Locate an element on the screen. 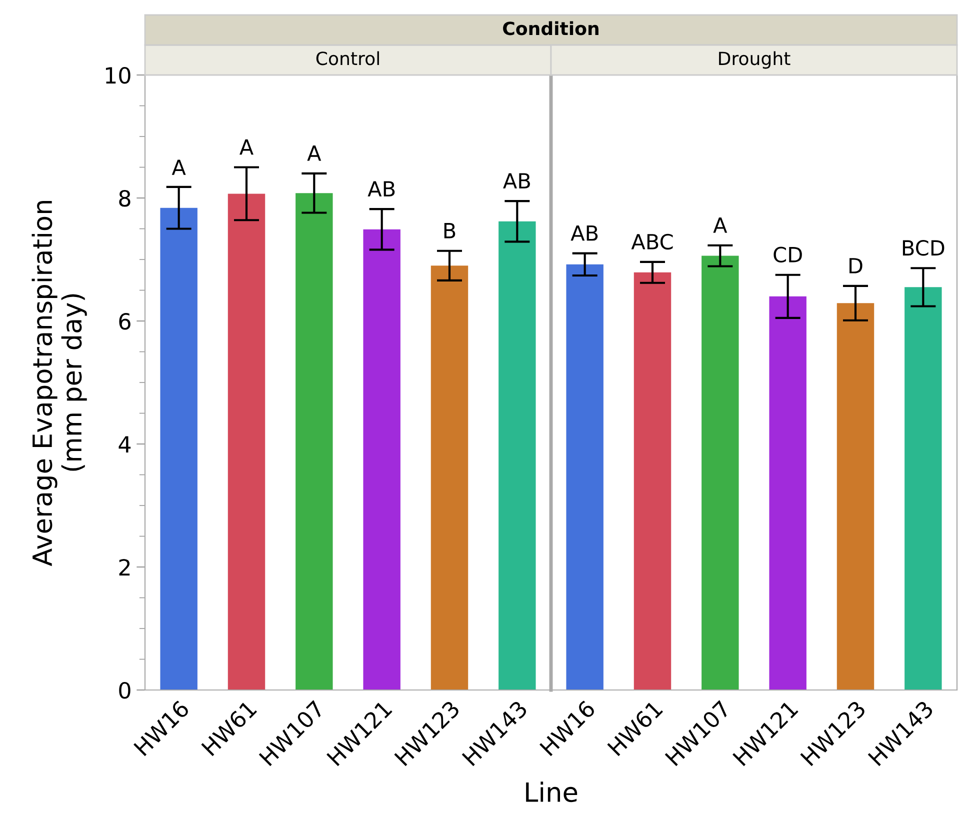  y-axis-title: Average Evapotranspiration (mm per day) is located at coordinates (59, 383).